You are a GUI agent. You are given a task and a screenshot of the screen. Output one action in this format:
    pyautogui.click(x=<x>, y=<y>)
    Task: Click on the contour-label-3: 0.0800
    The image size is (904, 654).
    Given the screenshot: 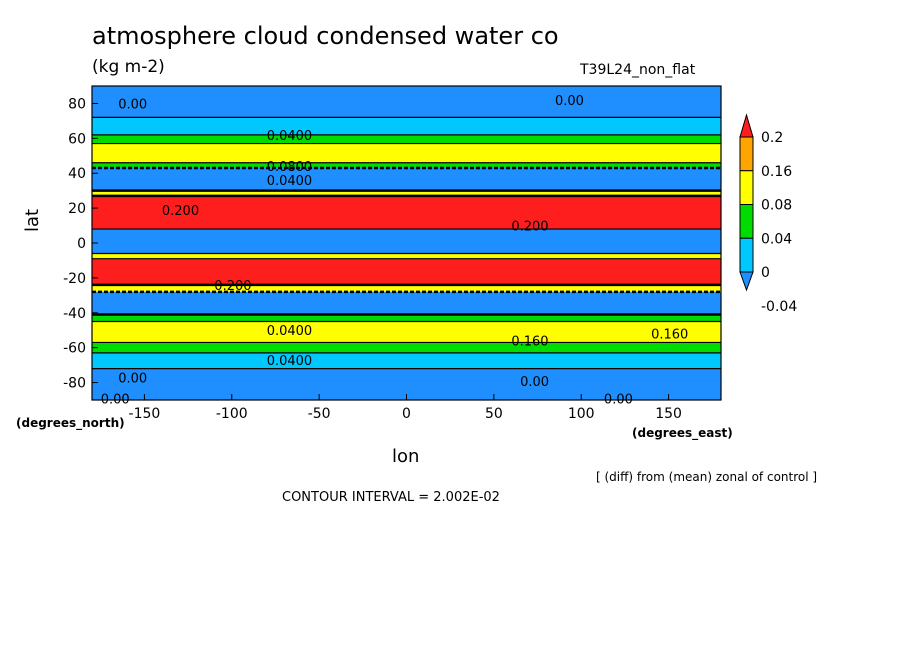 What is the action you would take?
    pyautogui.click(x=290, y=167)
    